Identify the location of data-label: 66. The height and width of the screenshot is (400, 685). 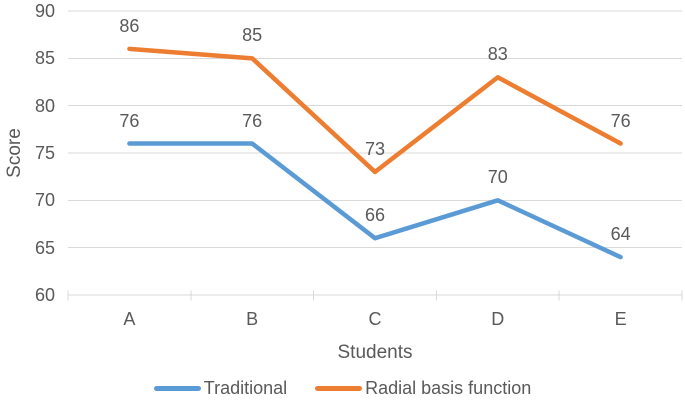
(375, 215).